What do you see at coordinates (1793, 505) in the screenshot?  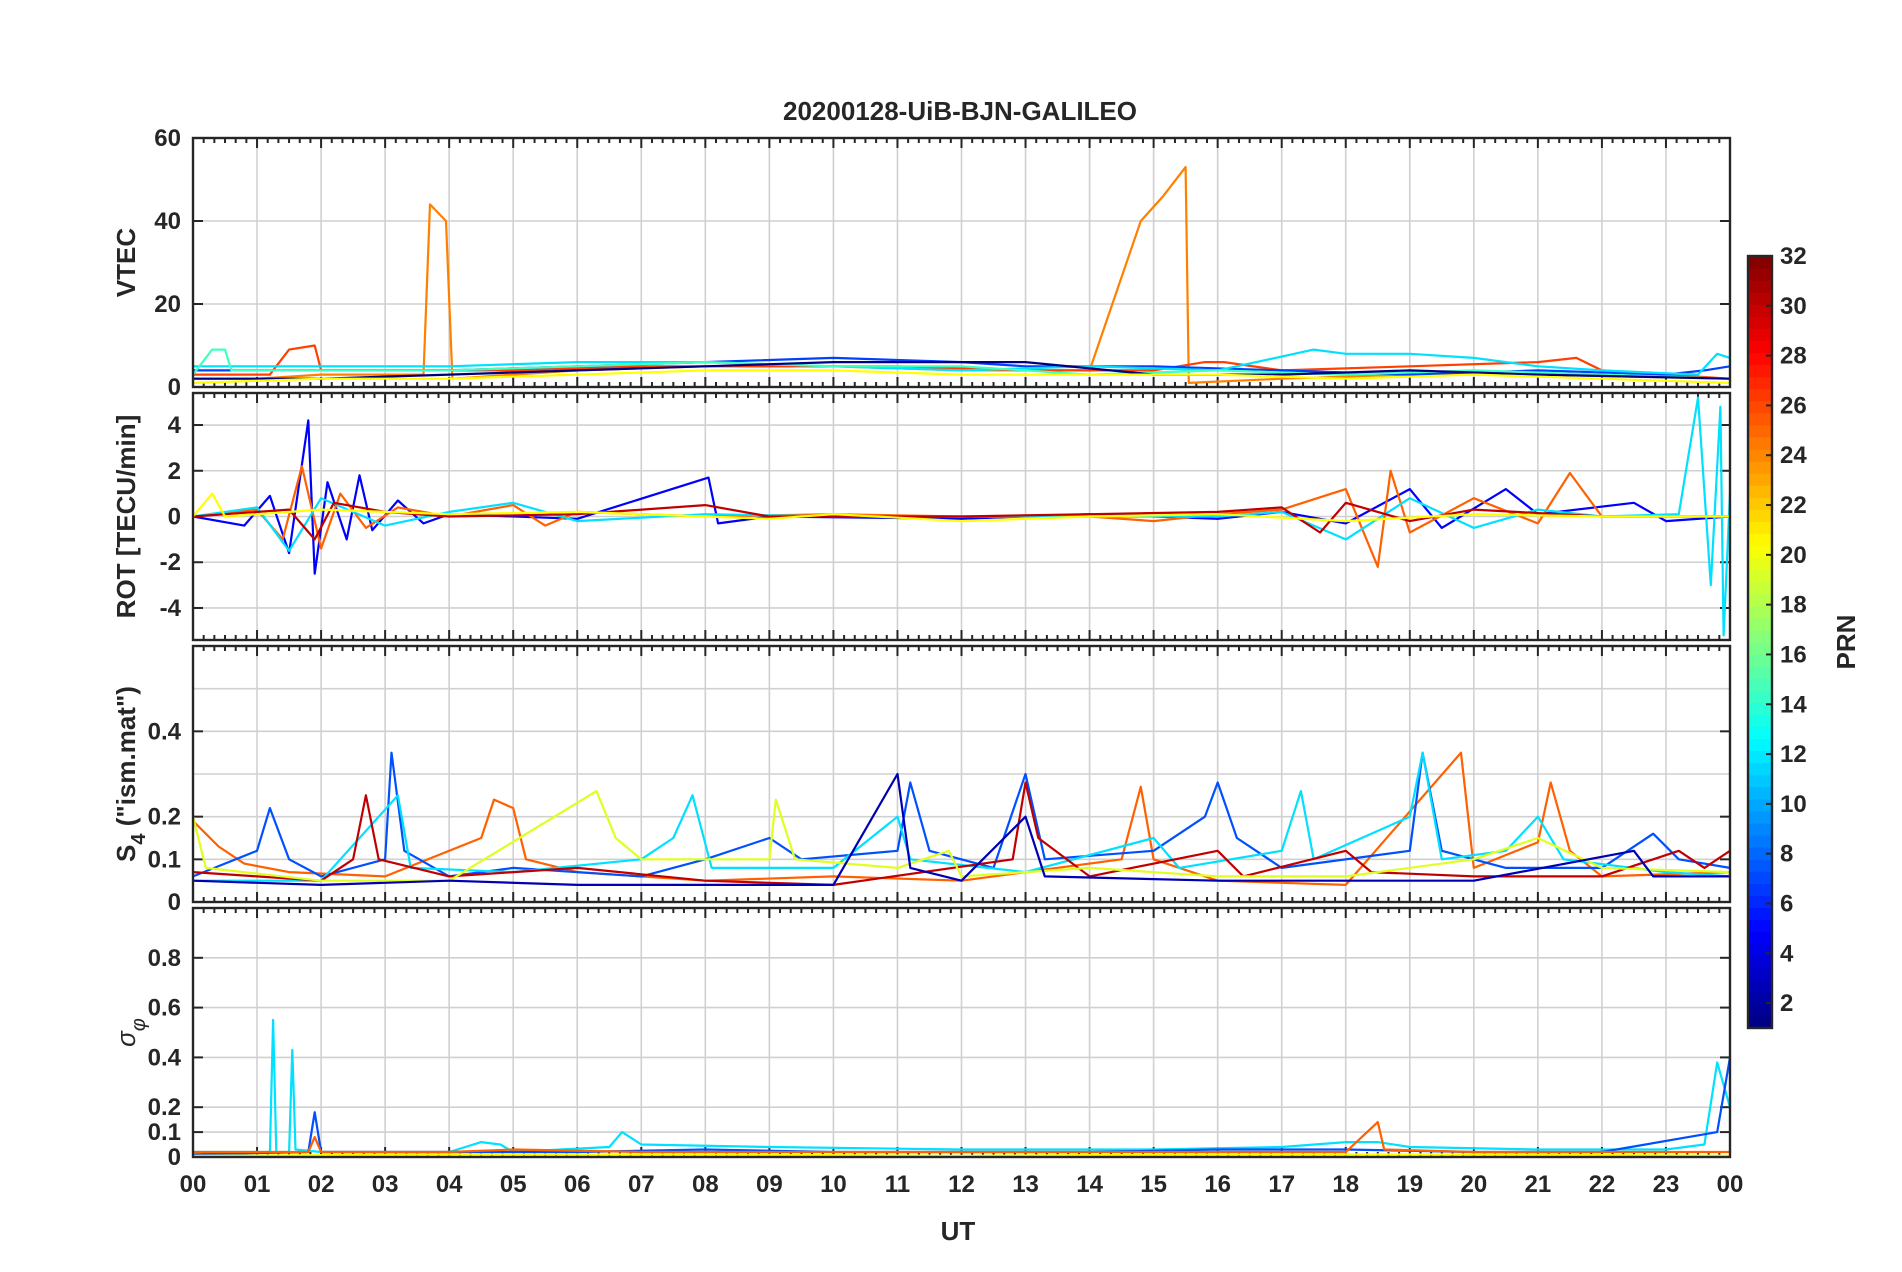 I see `colorbar-tick-label: 22` at bounding box center [1793, 505].